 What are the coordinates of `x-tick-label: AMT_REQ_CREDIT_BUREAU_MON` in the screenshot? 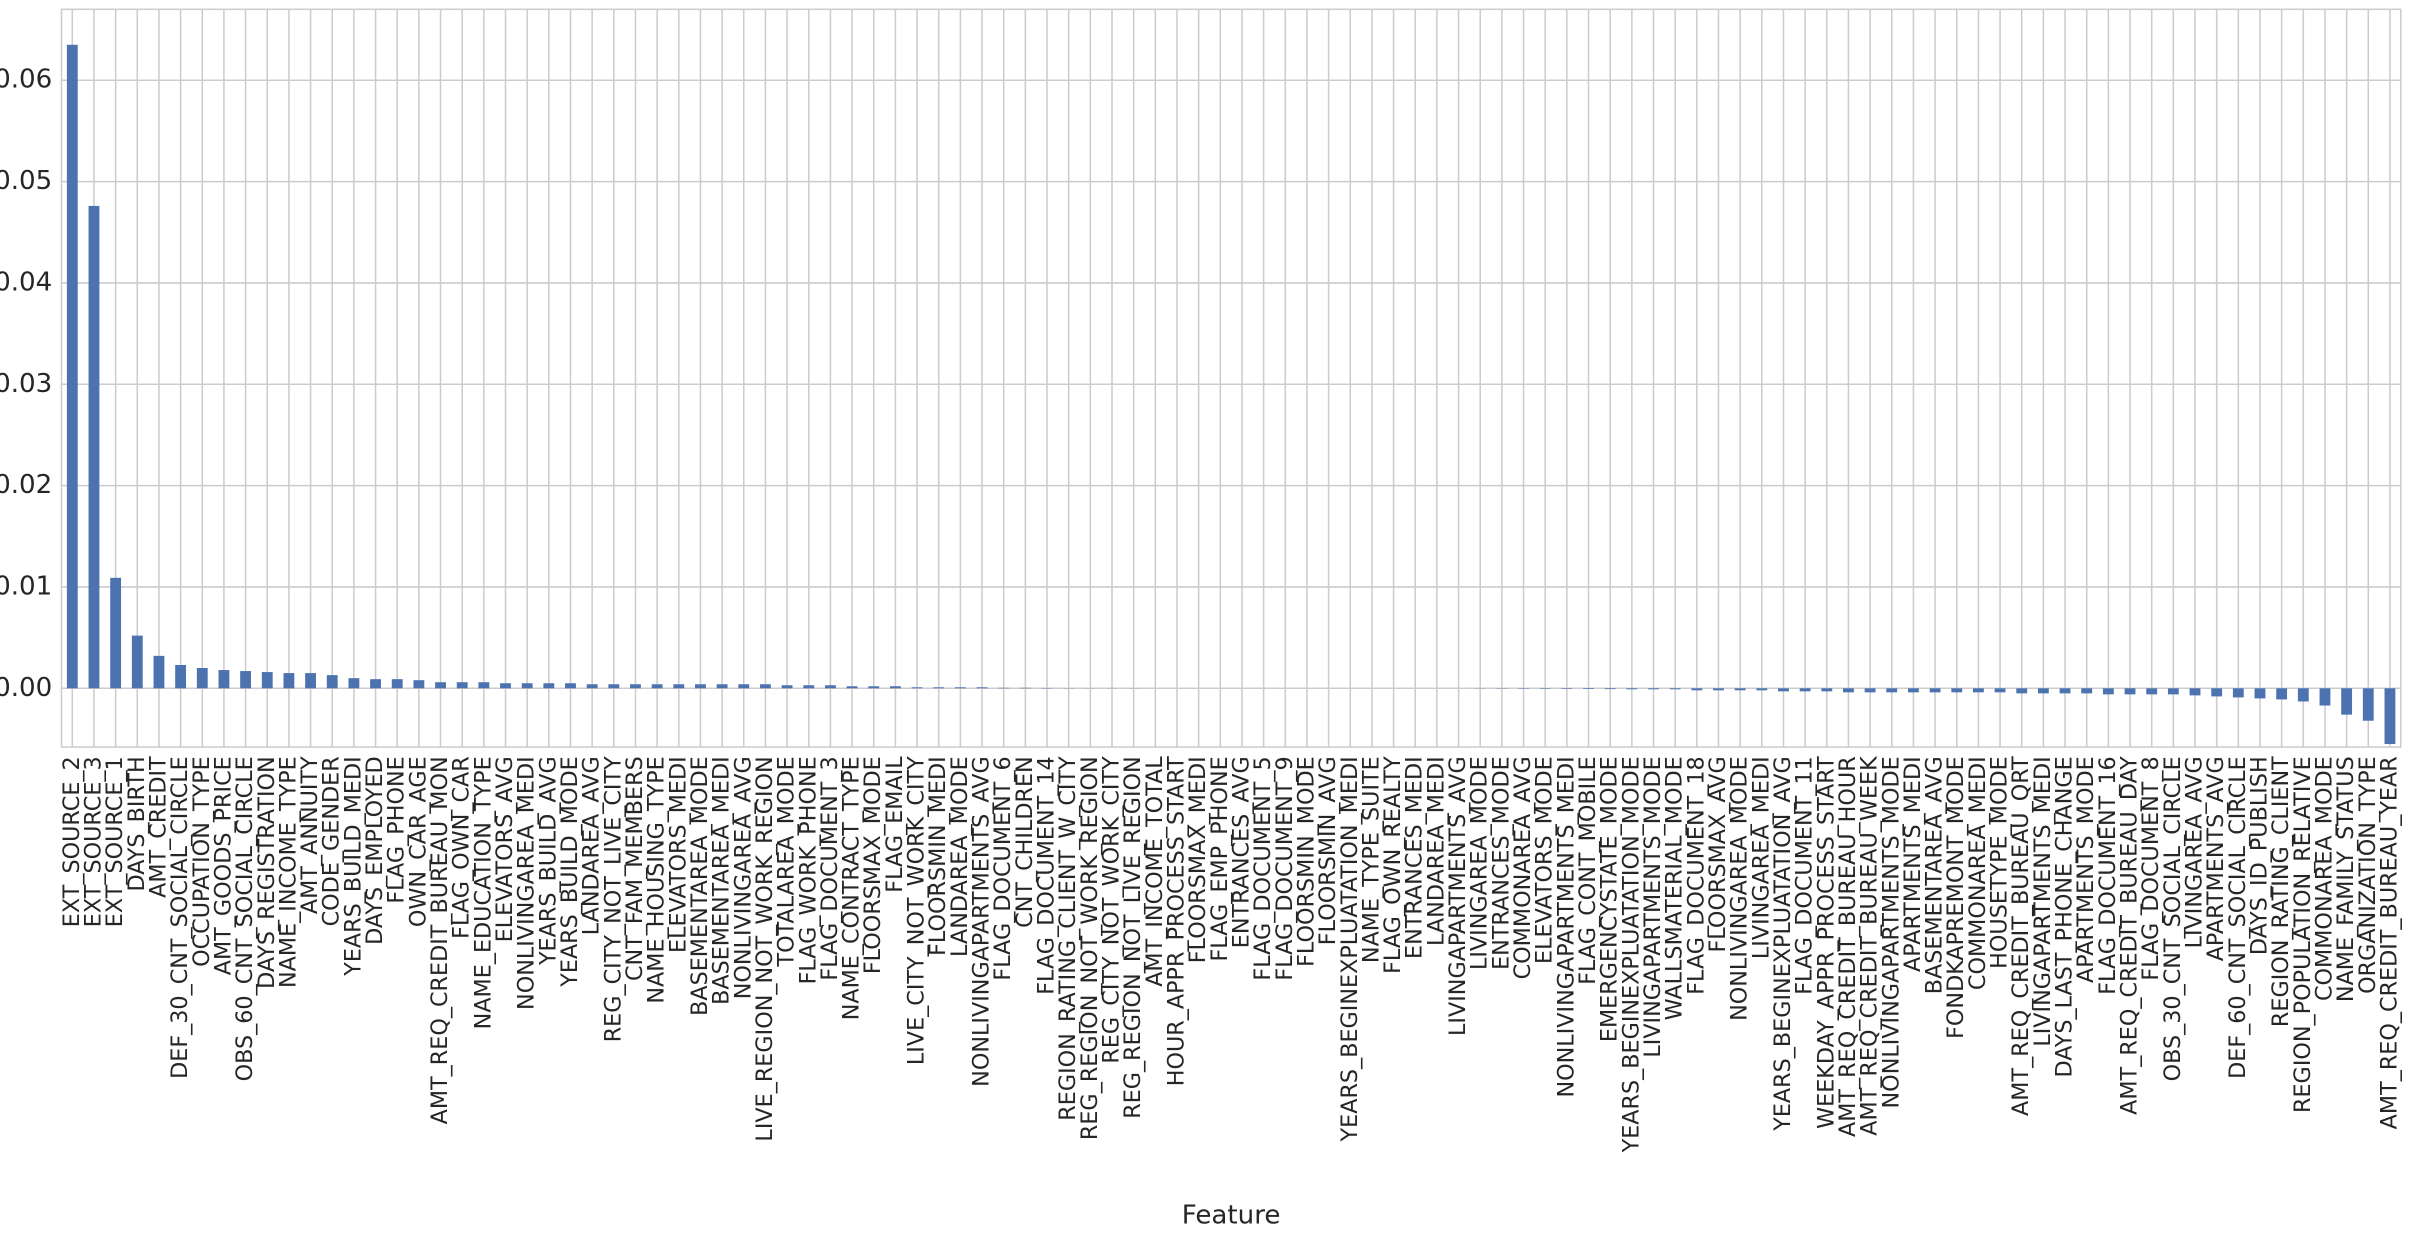 It's located at (440, 940).